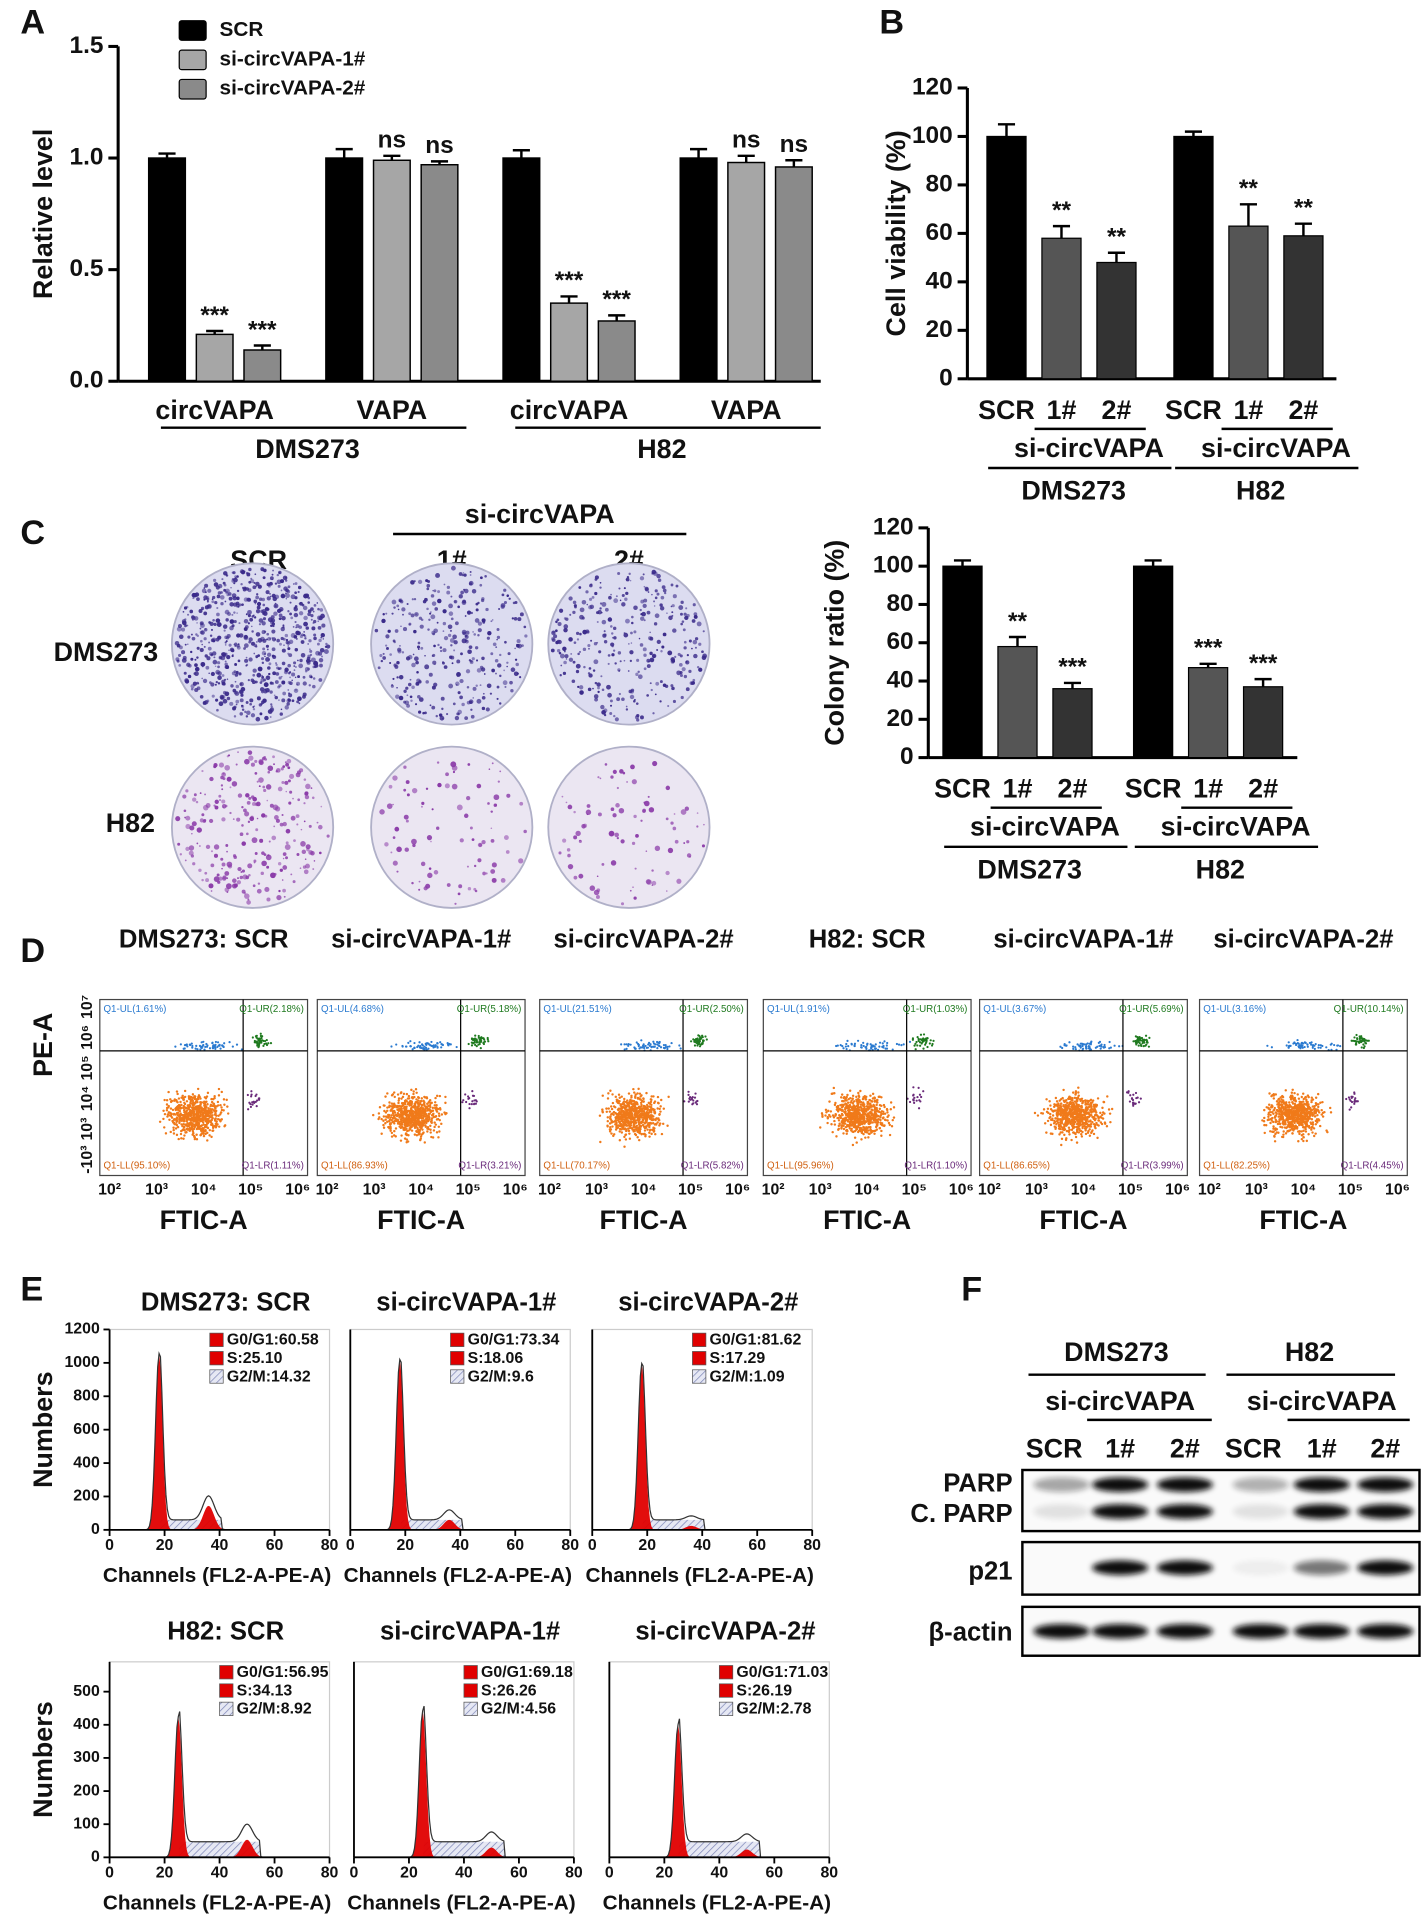 This screenshot has width=1424, height=1916. Describe the element at coordinates (439, 273) in the screenshot. I see `bar` at that location.